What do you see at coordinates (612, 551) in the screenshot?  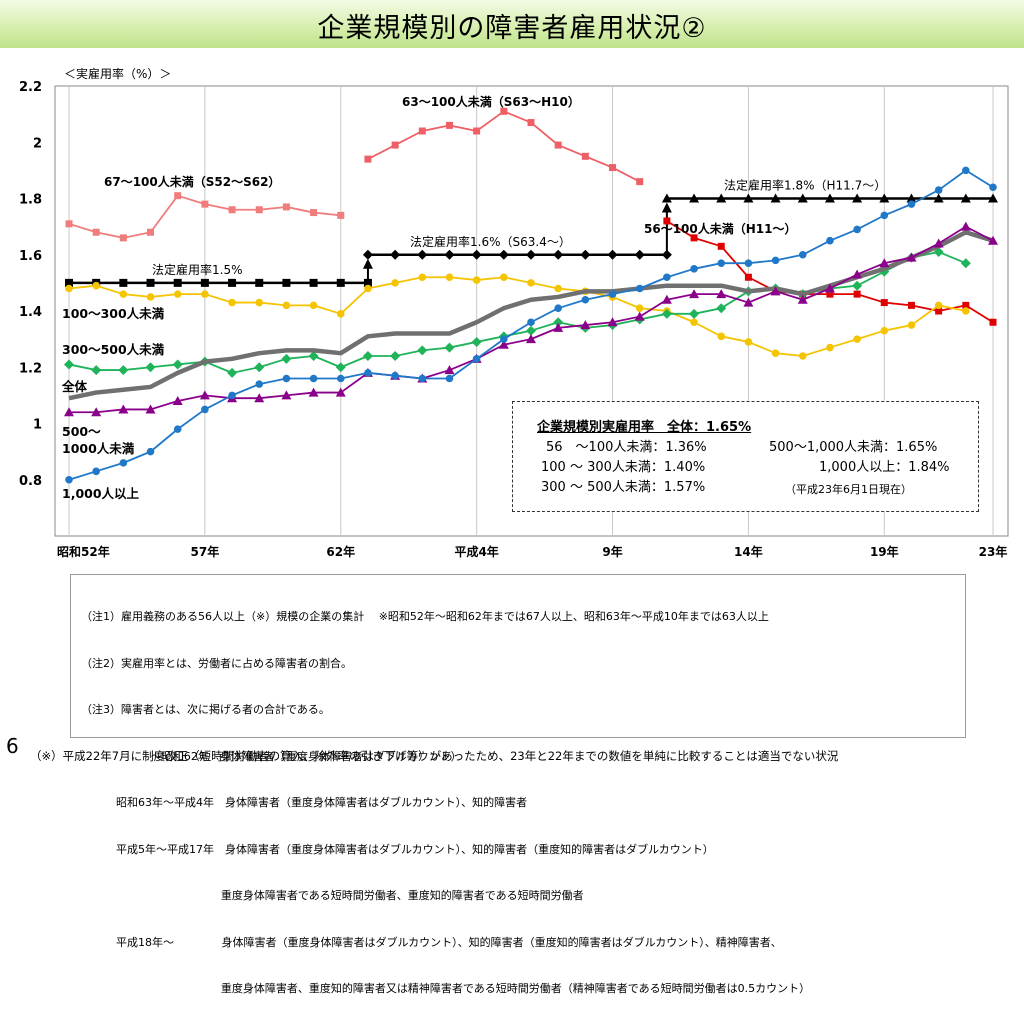 I see `x-tick-label: 9年` at bounding box center [612, 551].